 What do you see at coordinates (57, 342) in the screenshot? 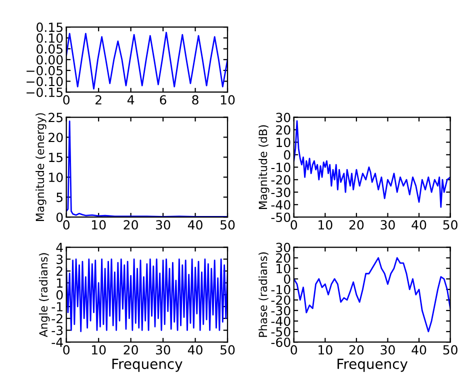
I see `y-tick-label: -4` at bounding box center [57, 342].